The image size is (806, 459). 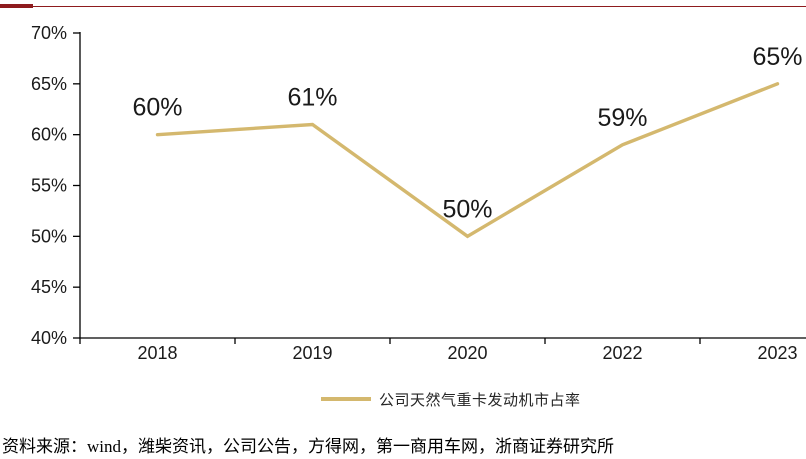 I want to click on y-tick-label: 55%, so click(x=49, y=186).